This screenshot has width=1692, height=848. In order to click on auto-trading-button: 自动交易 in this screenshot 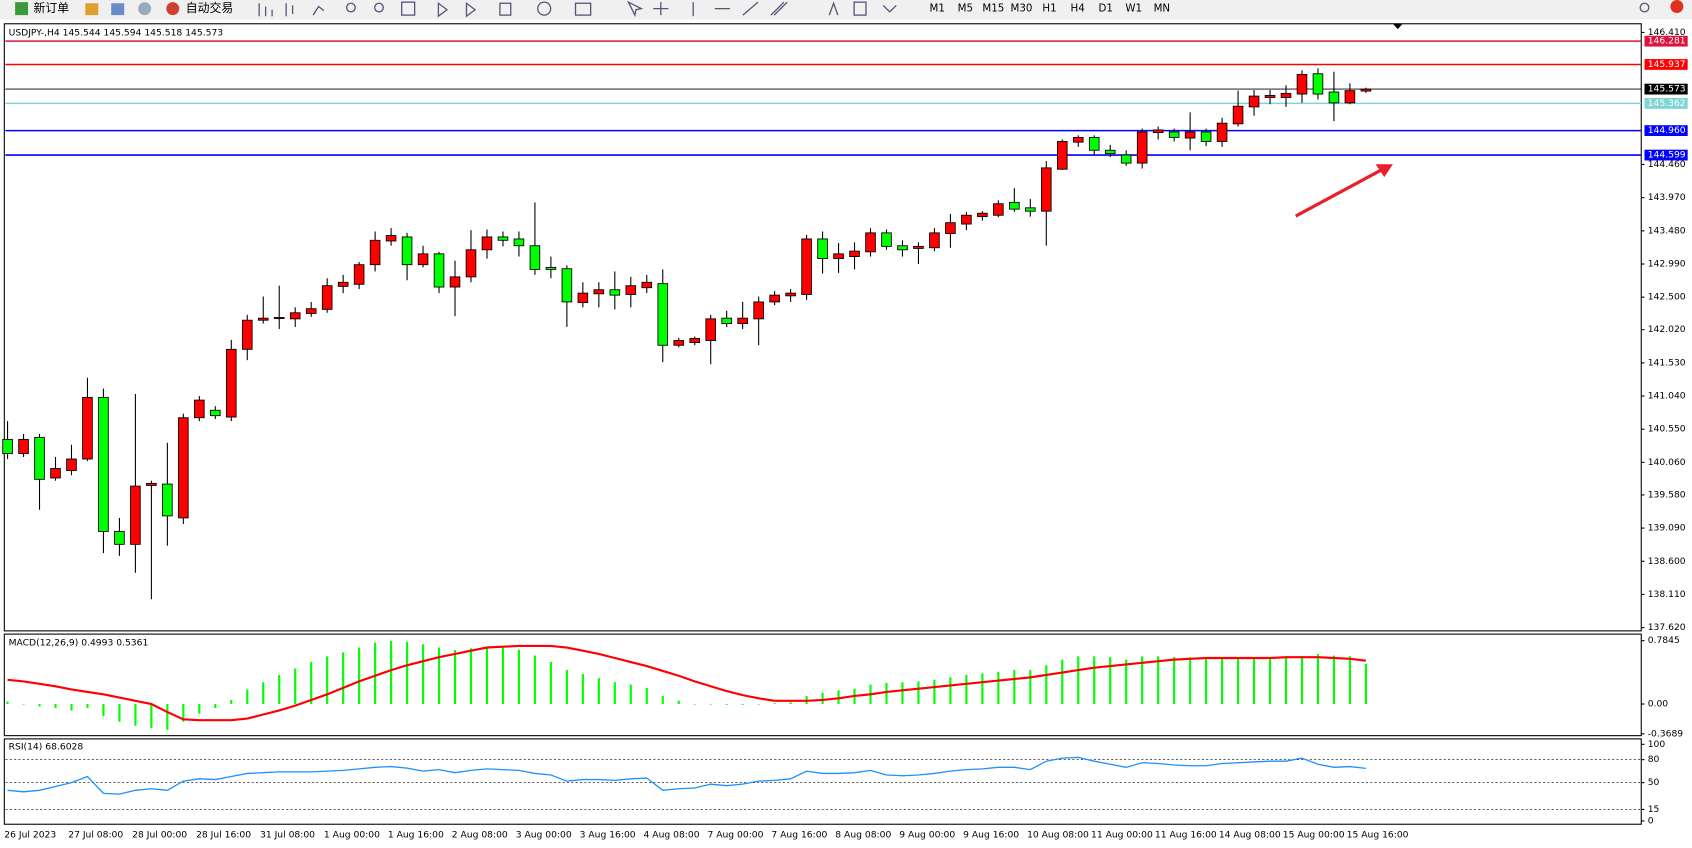, I will do `click(199, 8)`.